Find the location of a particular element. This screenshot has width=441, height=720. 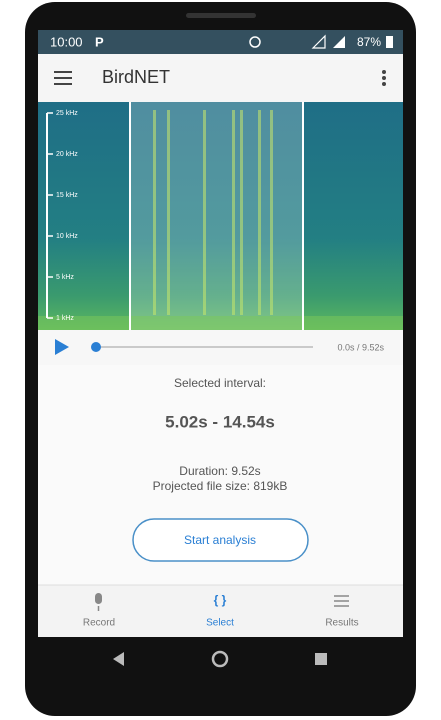

call-traces is located at coordinates (213, 212).